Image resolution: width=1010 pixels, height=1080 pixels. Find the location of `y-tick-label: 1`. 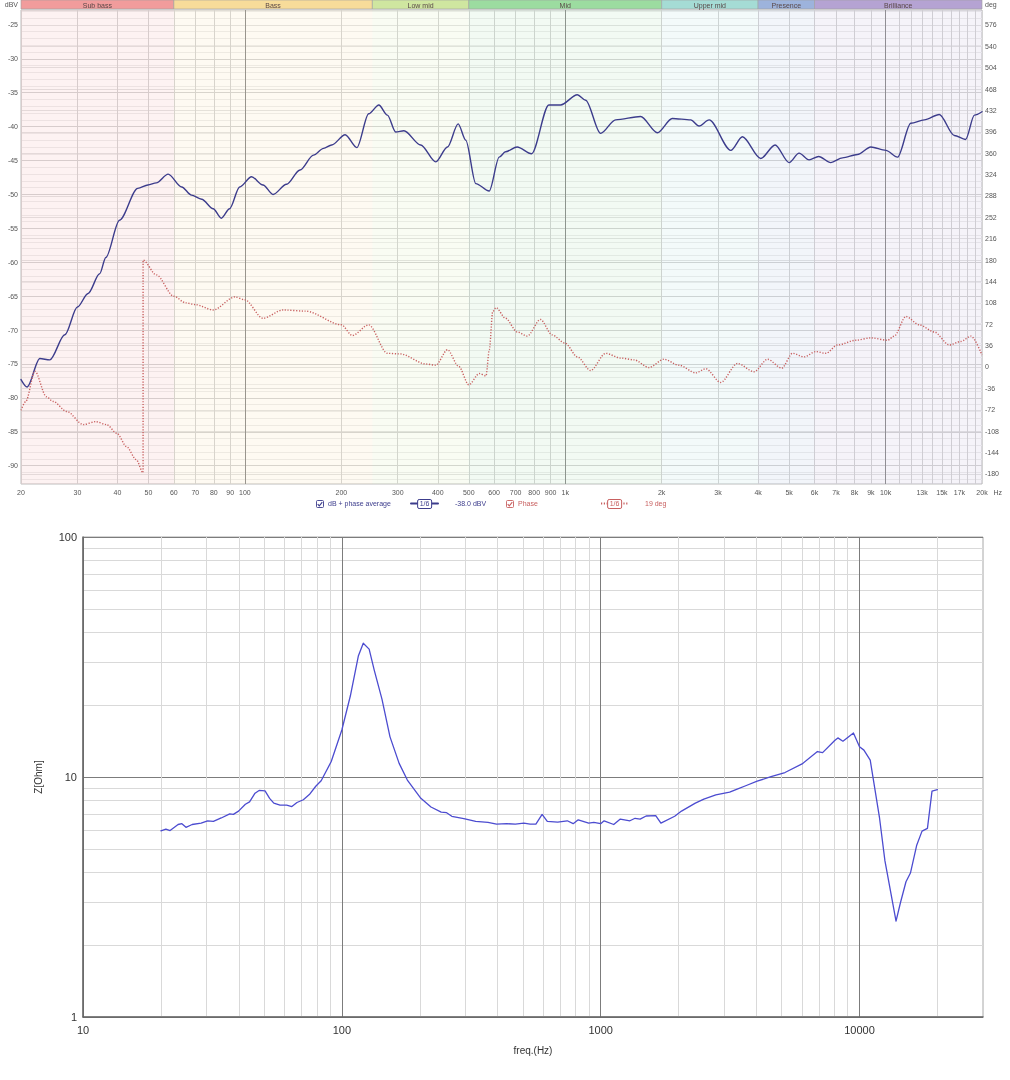

y-tick-label: 1 is located at coordinates (73, 1017).